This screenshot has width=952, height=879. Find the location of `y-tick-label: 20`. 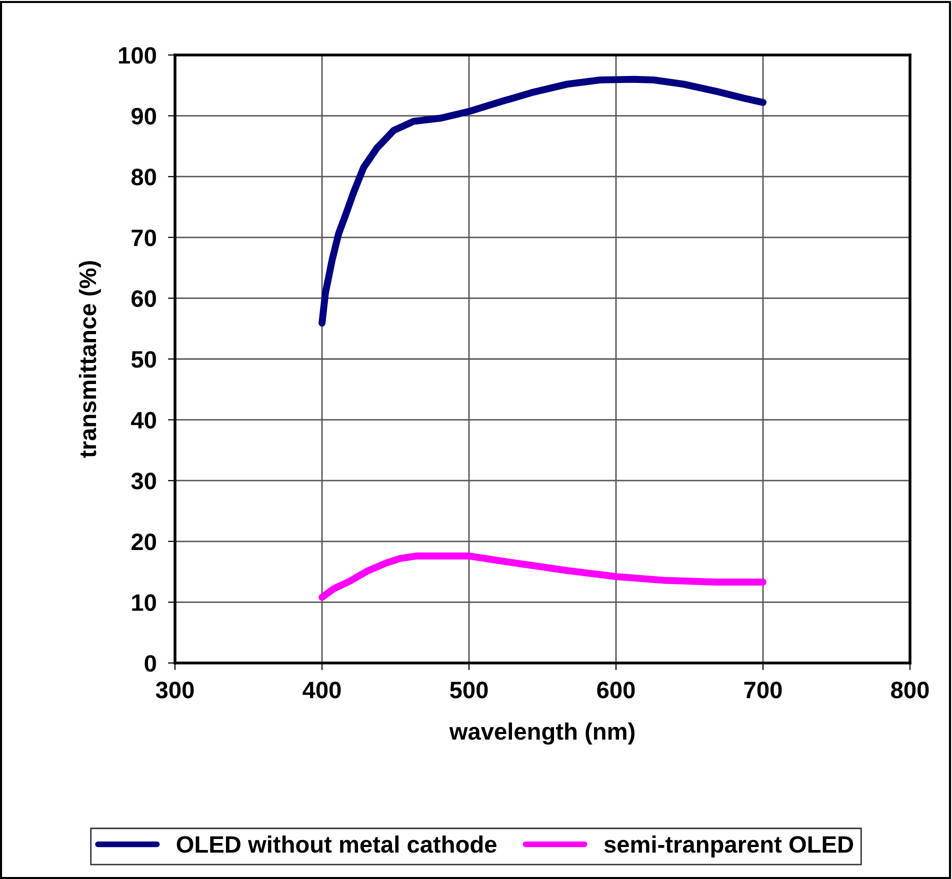

y-tick-label: 20 is located at coordinates (144, 541).